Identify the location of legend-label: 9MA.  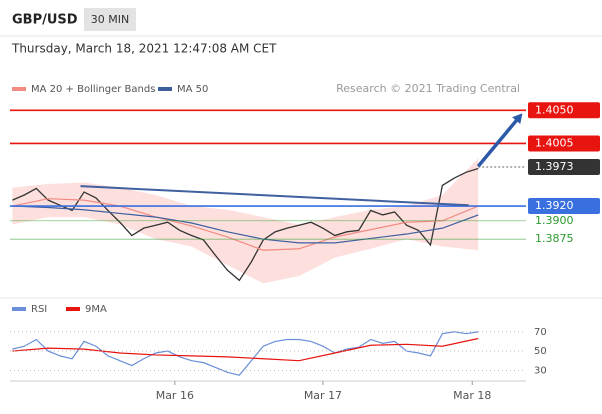
(96, 309).